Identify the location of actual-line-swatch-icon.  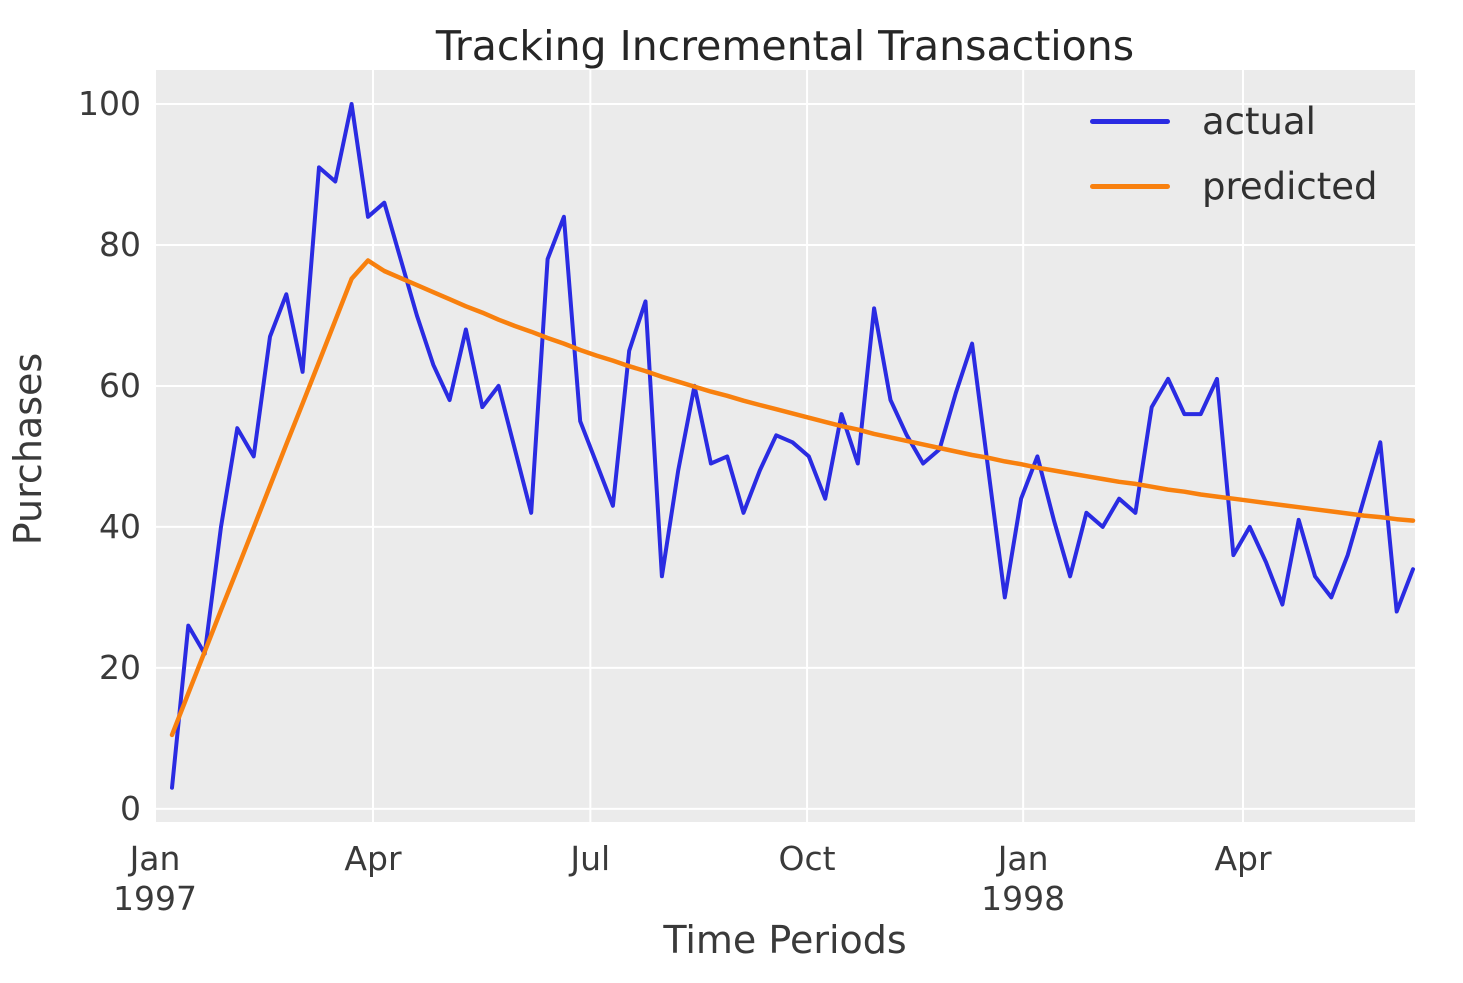
(1130, 121).